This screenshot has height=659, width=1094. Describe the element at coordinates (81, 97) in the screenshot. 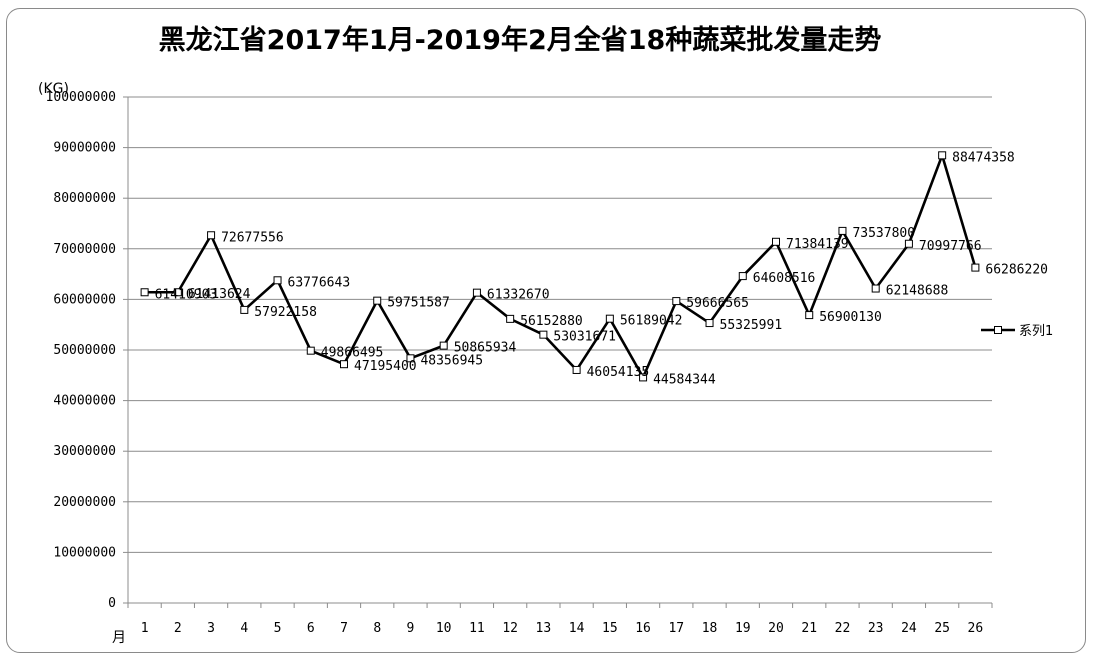

I see `y-tick-label: 100000000` at that location.